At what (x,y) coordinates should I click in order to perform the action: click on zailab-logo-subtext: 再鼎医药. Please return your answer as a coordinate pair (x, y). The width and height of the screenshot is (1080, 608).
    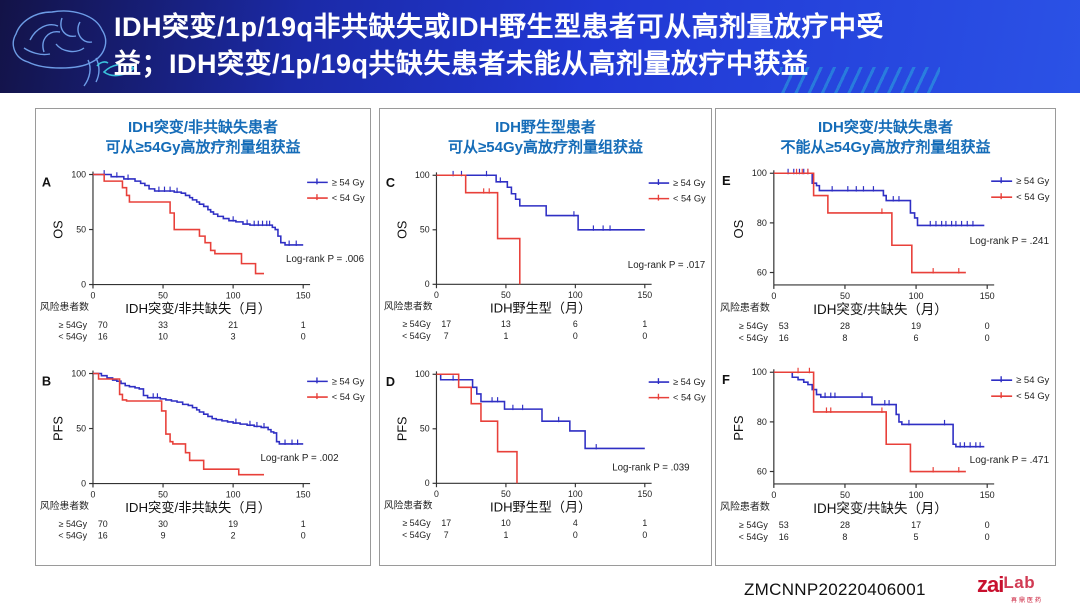
    Looking at the image, I should click on (1027, 601).